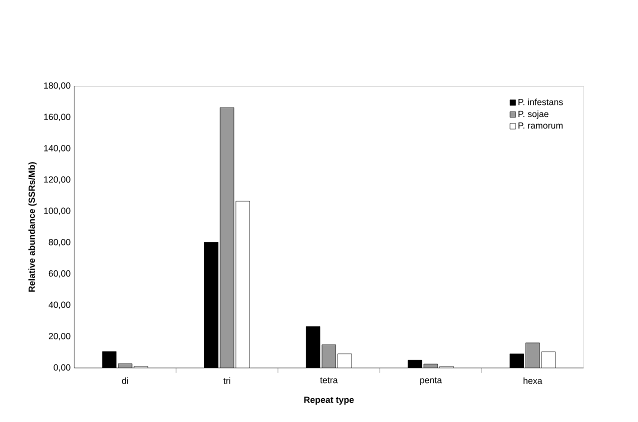 Image resolution: width=638 pixels, height=422 pixels. What do you see at coordinates (57, 180) in the screenshot?
I see `y-tick-label: 120,00` at bounding box center [57, 180].